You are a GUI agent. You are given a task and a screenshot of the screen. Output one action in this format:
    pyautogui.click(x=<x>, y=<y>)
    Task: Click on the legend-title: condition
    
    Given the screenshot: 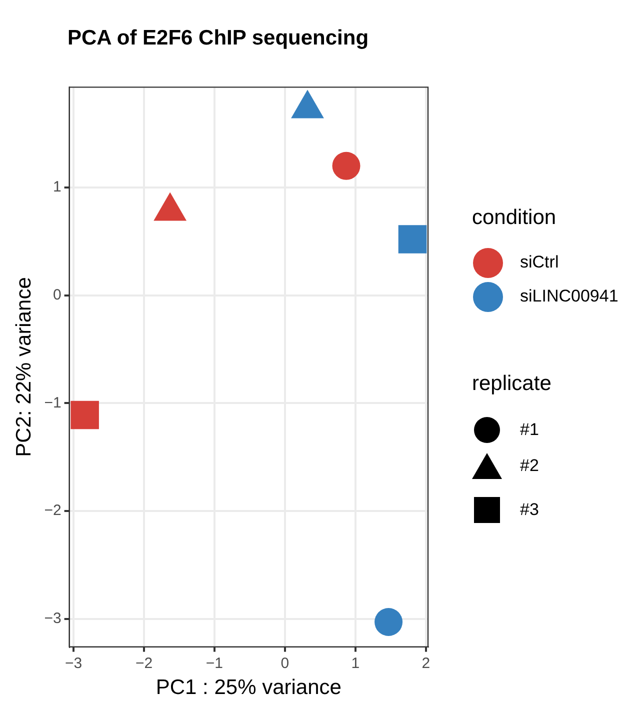 What is the action you would take?
    pyautogui.click(x=514, y=217)
    